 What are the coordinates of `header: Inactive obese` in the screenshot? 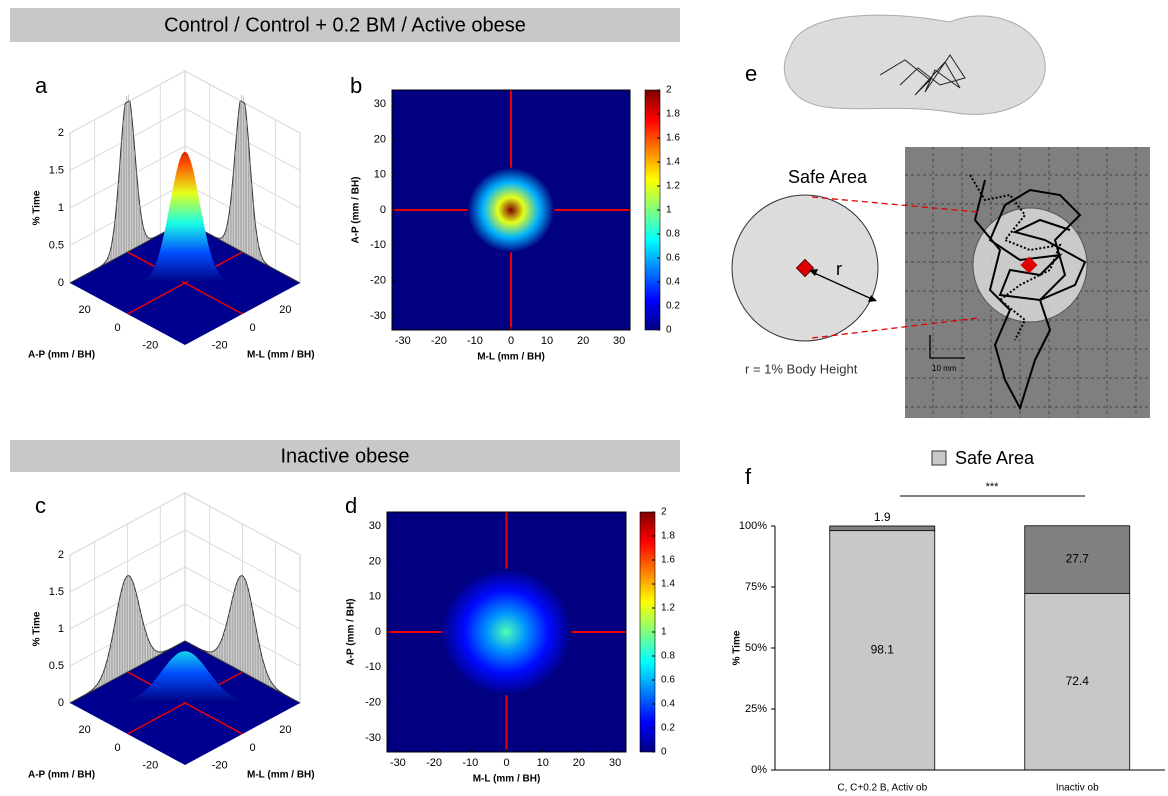 It's located at (345, 456).